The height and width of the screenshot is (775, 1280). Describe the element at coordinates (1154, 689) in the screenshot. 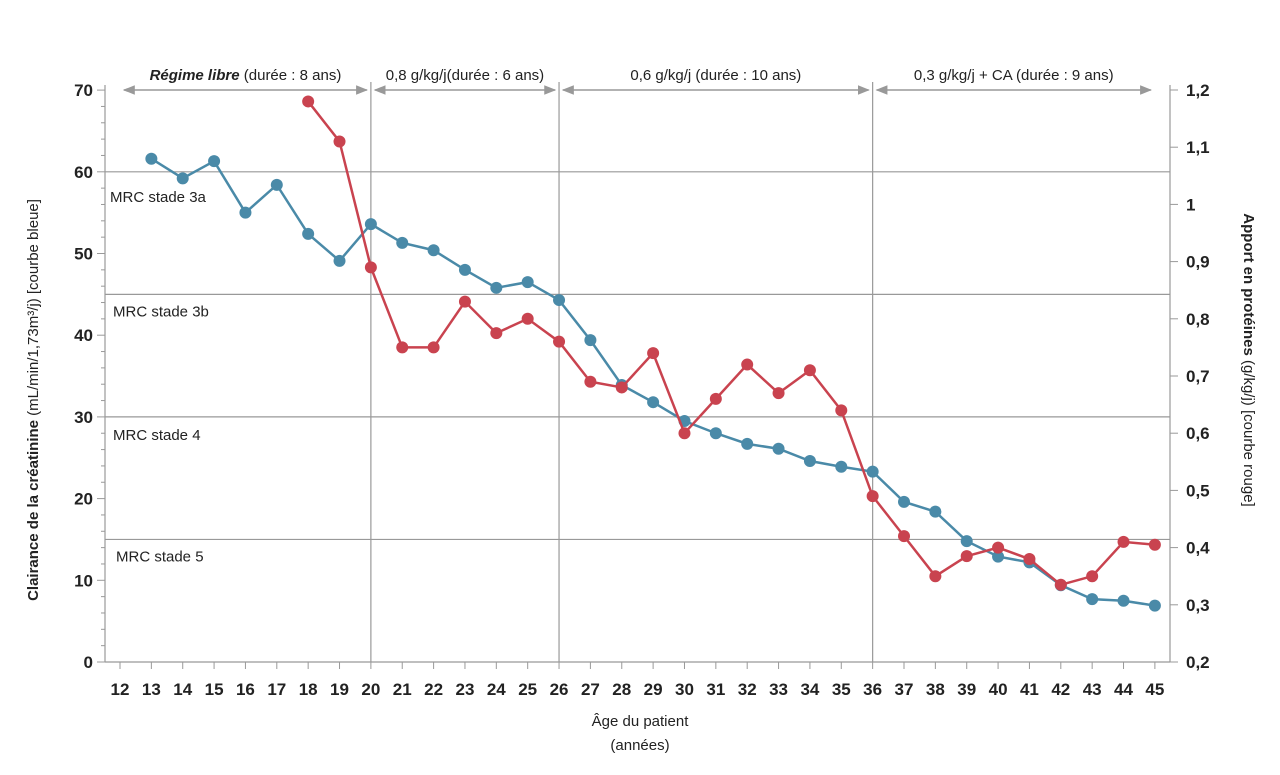

I see `x-tick-label: 45` at that location.